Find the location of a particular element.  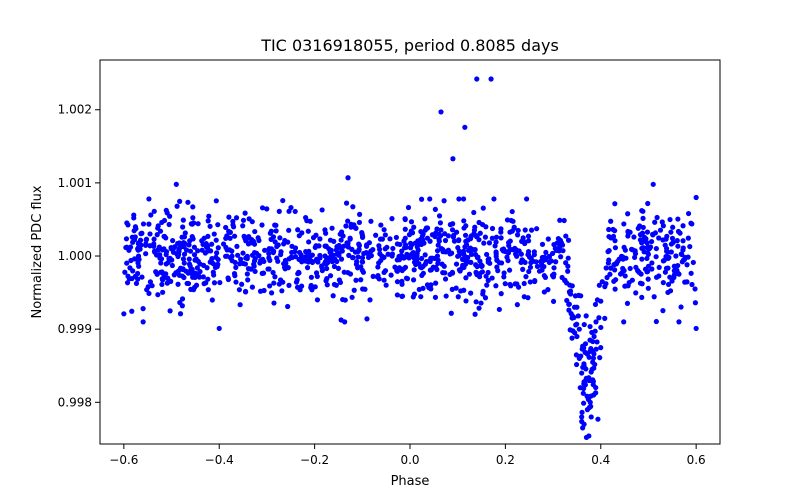

x-tick-label: 0.0 is located at coordinates (409, 460).